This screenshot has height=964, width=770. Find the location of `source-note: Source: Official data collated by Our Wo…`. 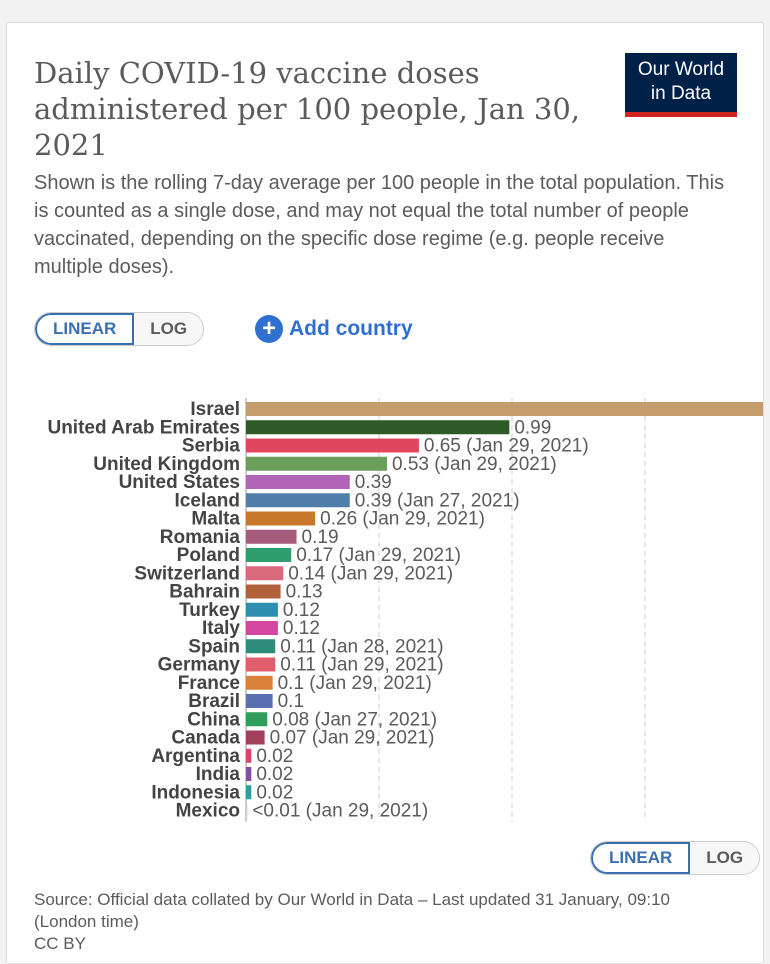

source-note: Source: Official data collated by Our Wo… is located at coordinates (374, 922).